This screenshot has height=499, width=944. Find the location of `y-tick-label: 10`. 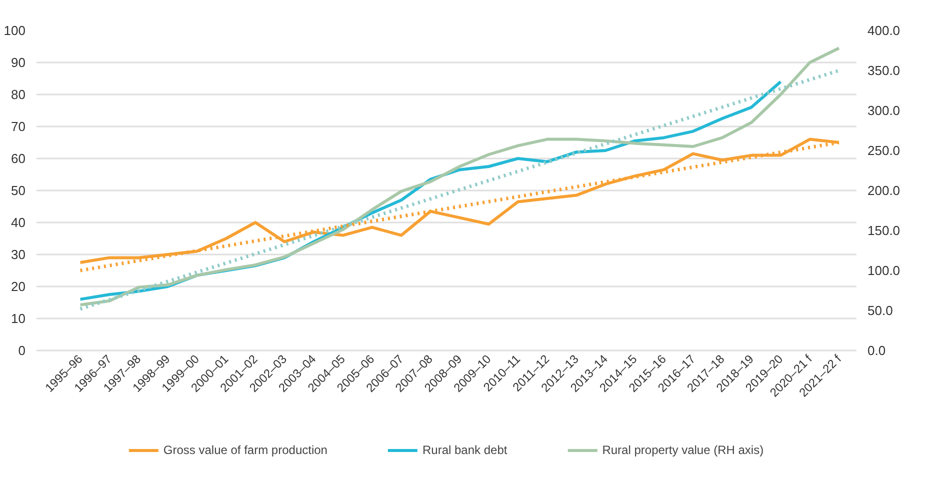

y-tick-label: 10 is located at coordinates (18, 318).